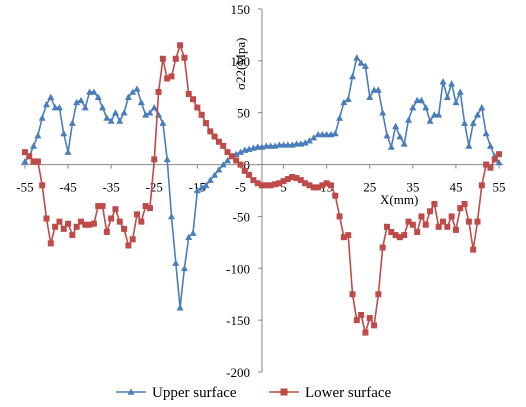 This screenshot has width=526, height=407. I want to click on x-tick-label: 5, so click(283, 187).